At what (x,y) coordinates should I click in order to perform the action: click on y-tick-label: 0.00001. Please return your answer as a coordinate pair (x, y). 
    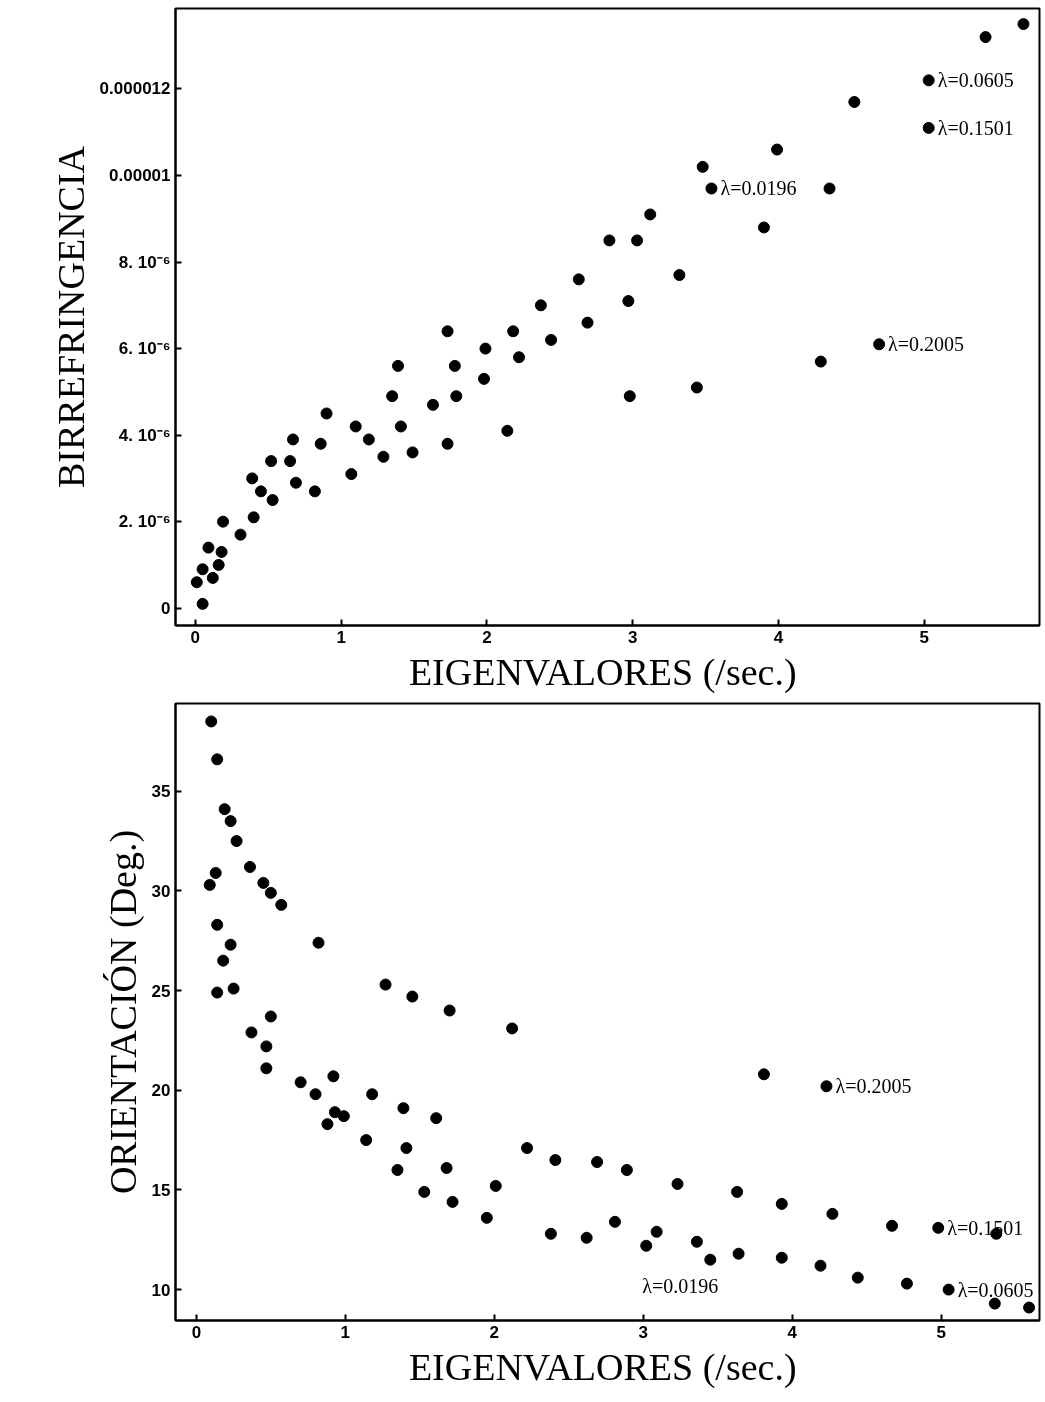
    Looking at the image, I should click on (140, 176).